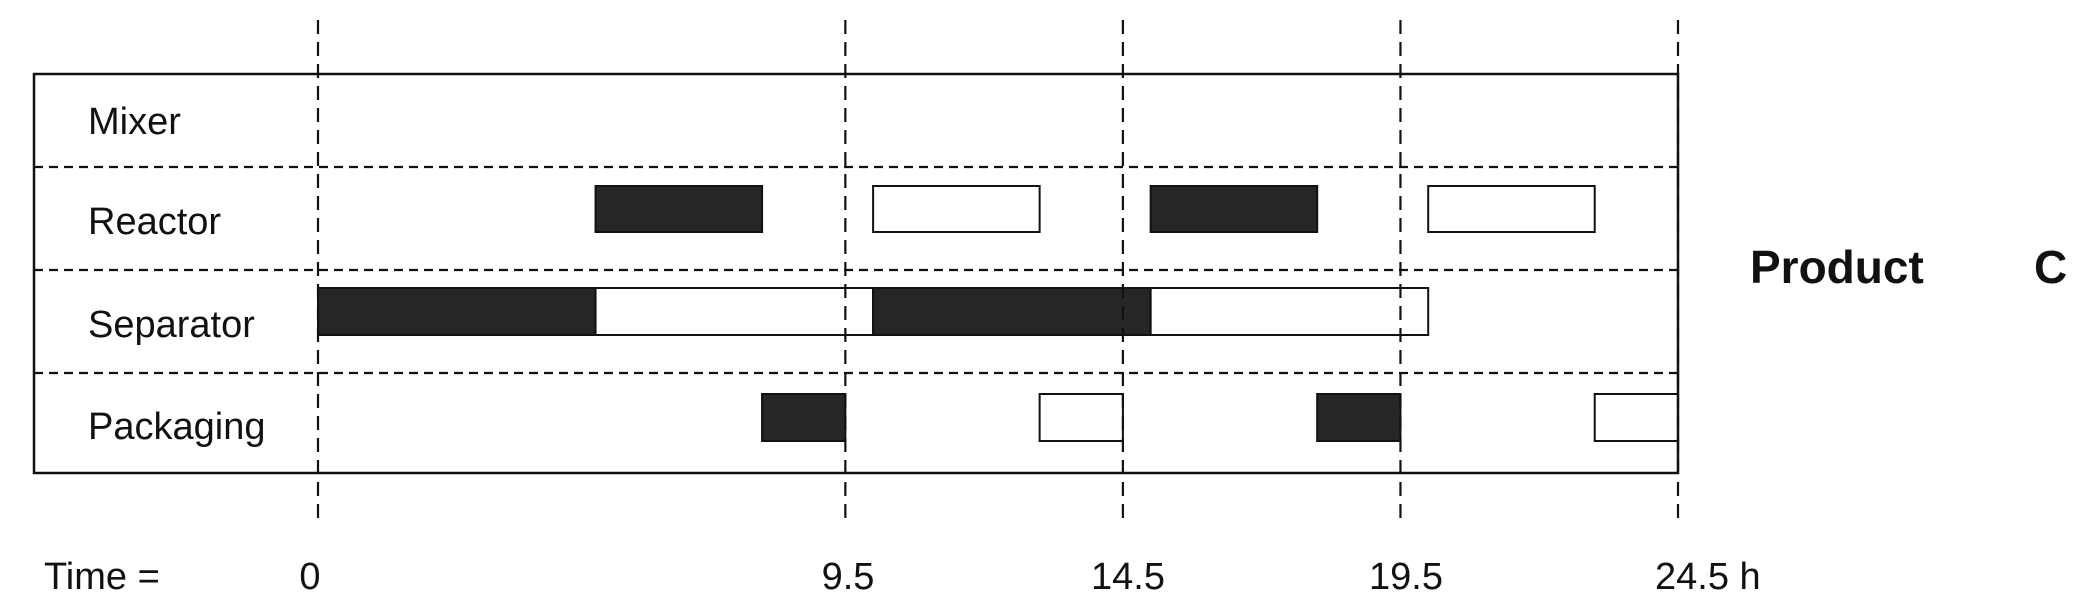 This screenshot has width=2096, height=601. Describe the element at coordinates (1708, 577) in the screenshot. I see `time-tick-label-24-5: 24.5 h` at that location.